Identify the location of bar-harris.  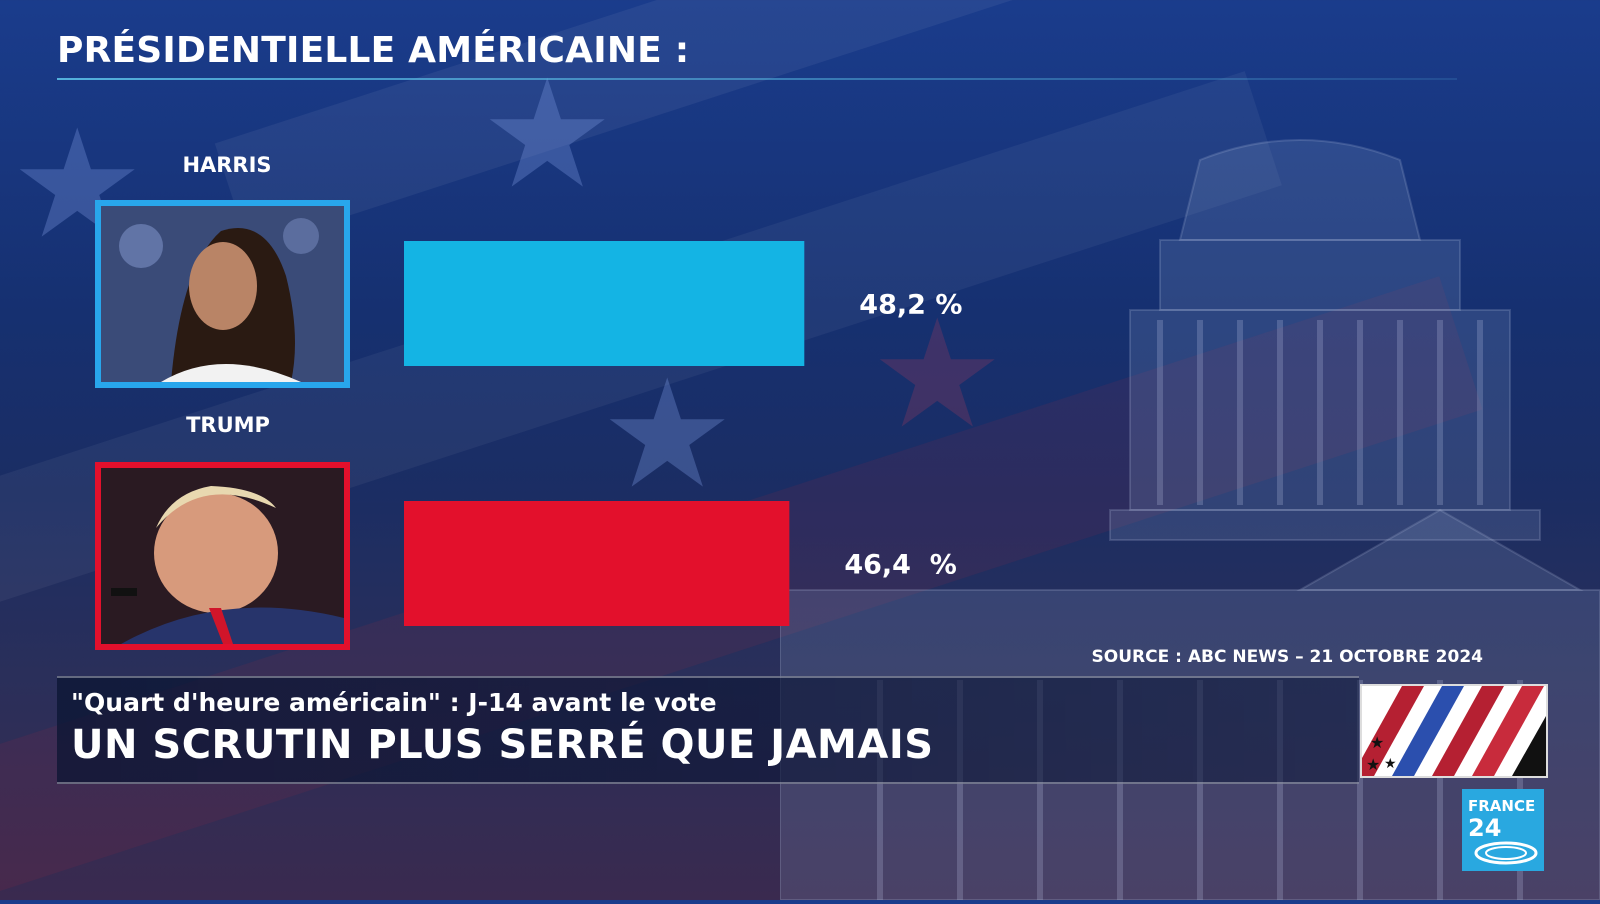
(604, 303).